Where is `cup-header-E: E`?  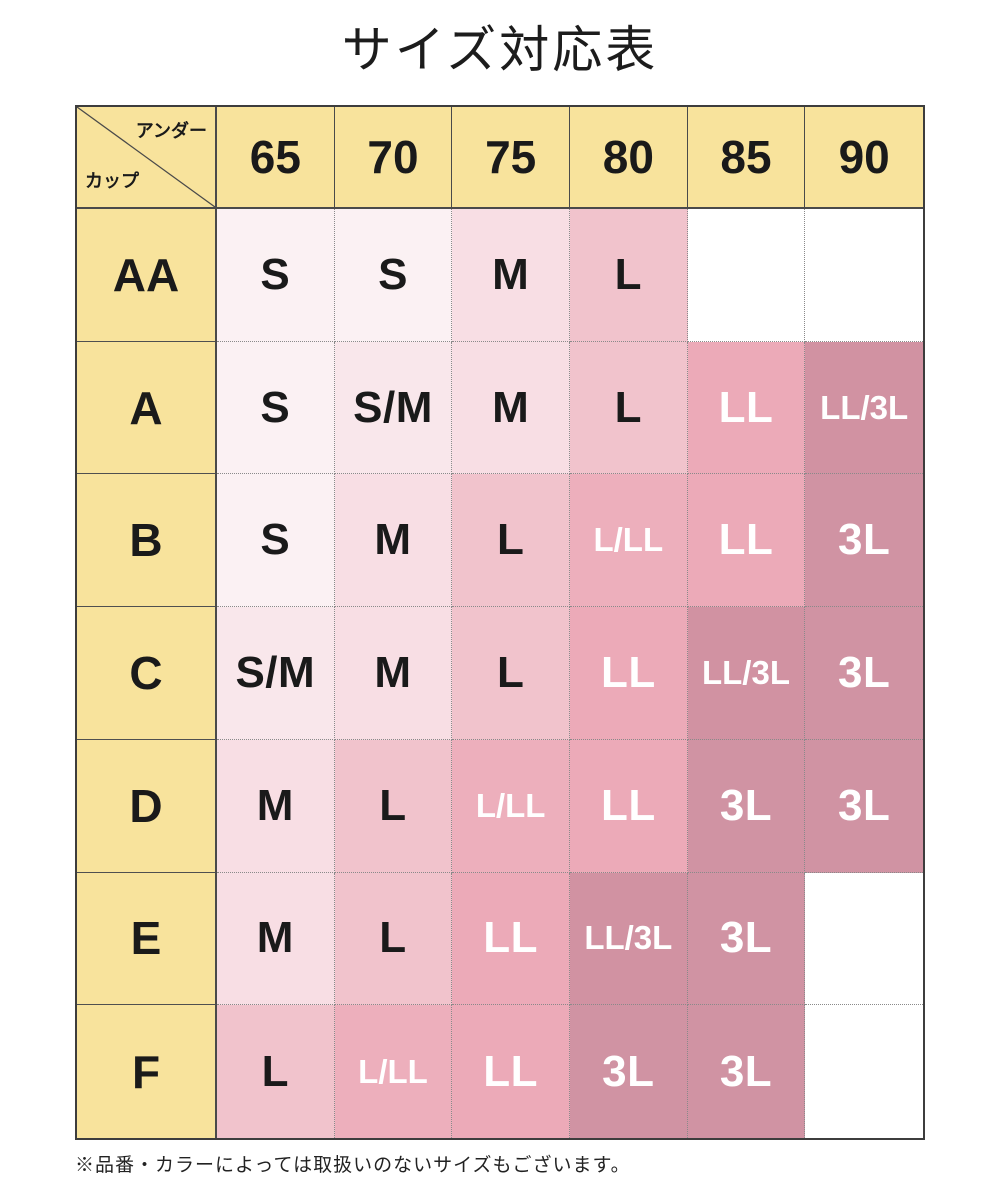 cup-header-E: E is located at coordinates (147, 939).